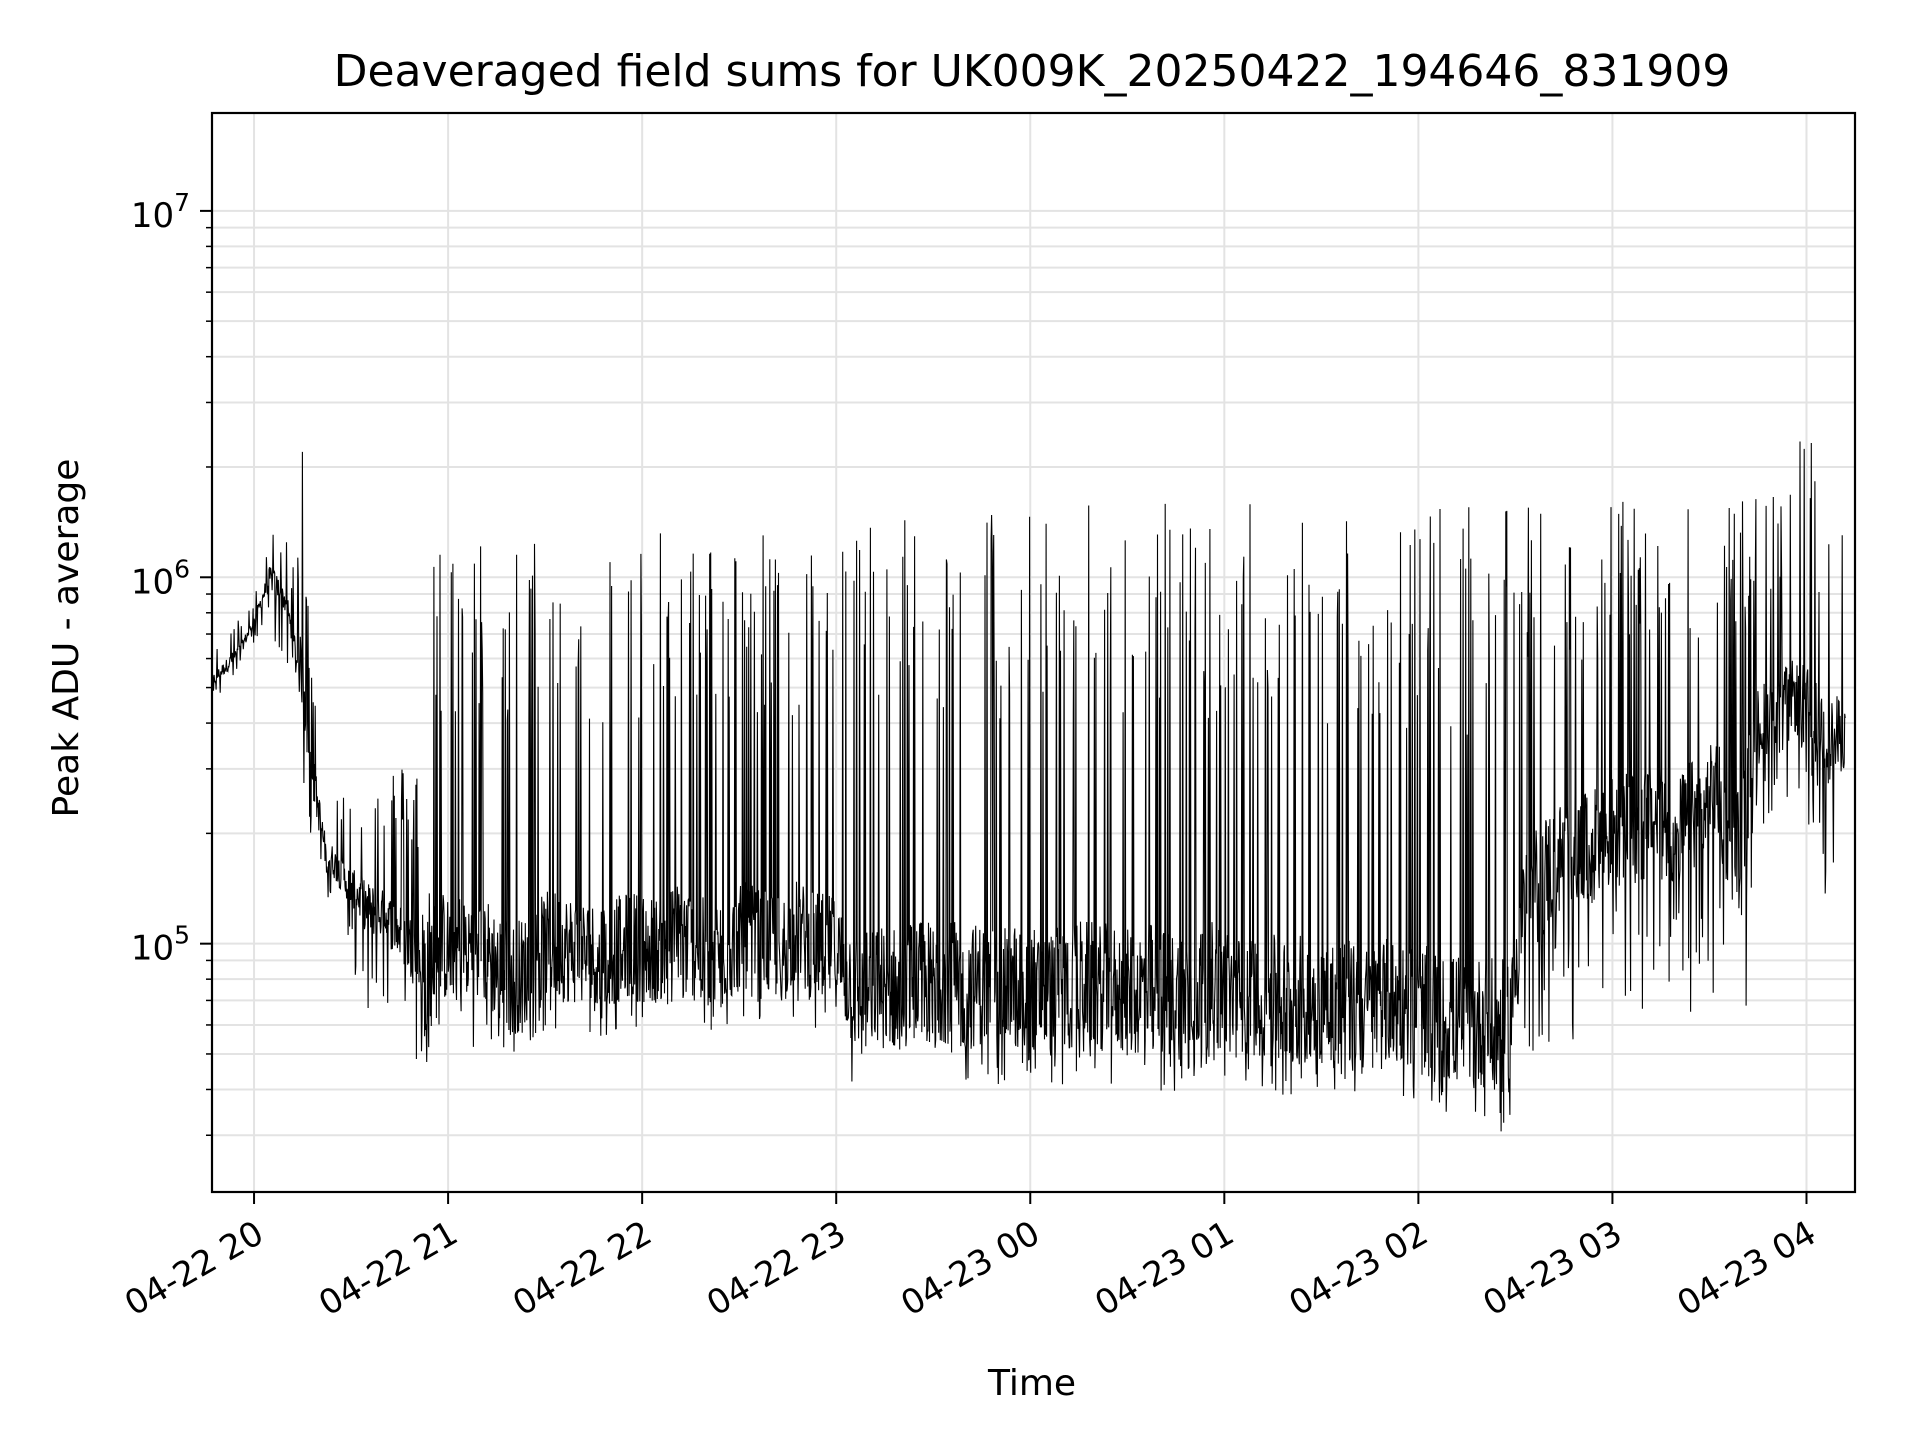 The image size is (1920, 1440). What do you see at coordinates (182, 568) in the screenshot?
I see `y-tick-exponent: 6` at bounding box center [182, 568].